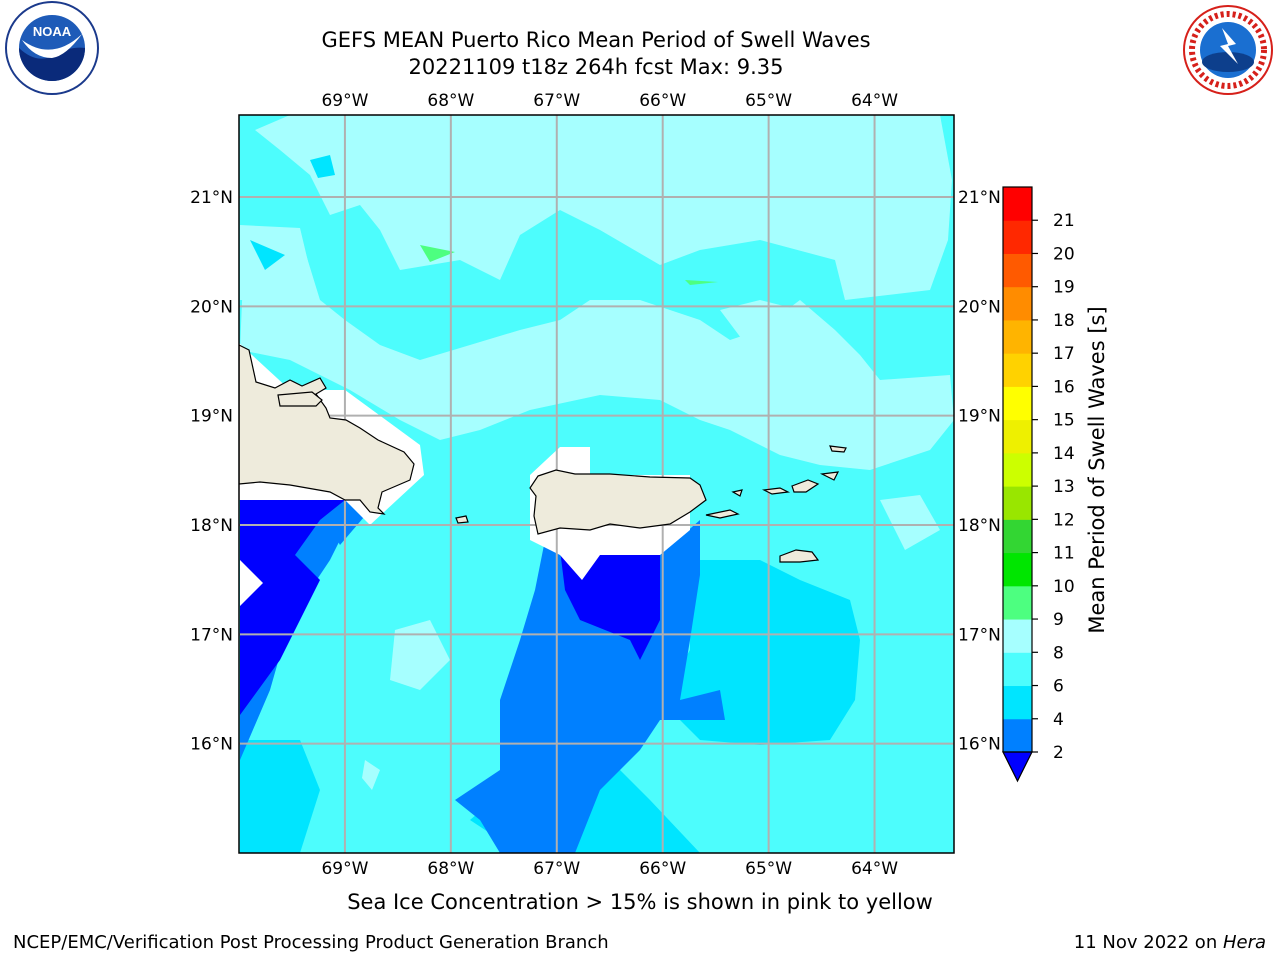  What do you see at coordinates (979, 745) in the screenshot?
I see `lat-tick-right: 16°N` at bounding box center [979, 745].